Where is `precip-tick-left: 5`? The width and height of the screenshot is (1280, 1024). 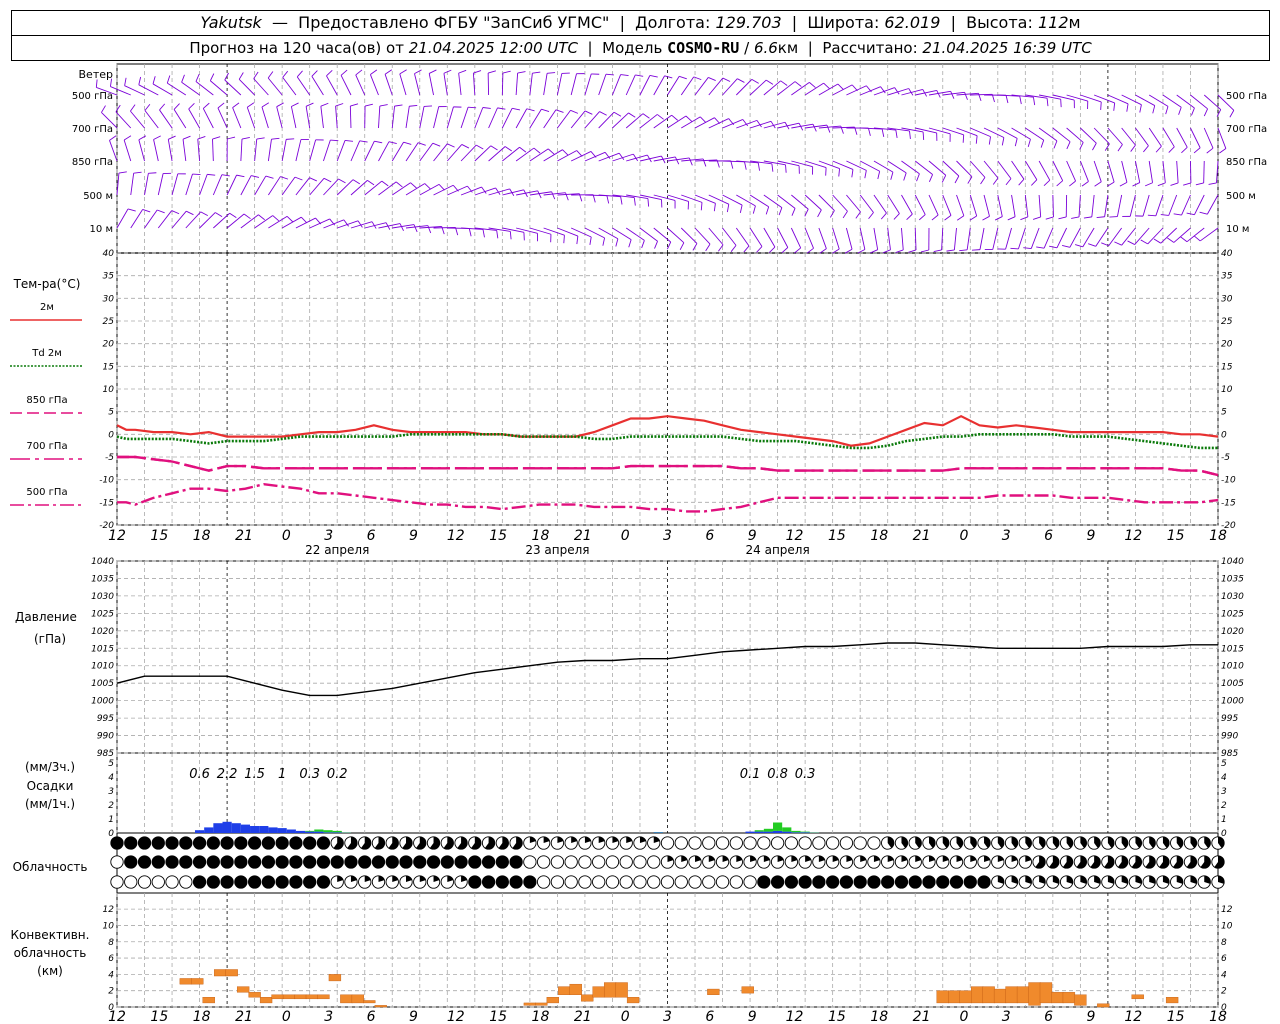 precip-tick-left: 5 is located at coordinates (111, 764).